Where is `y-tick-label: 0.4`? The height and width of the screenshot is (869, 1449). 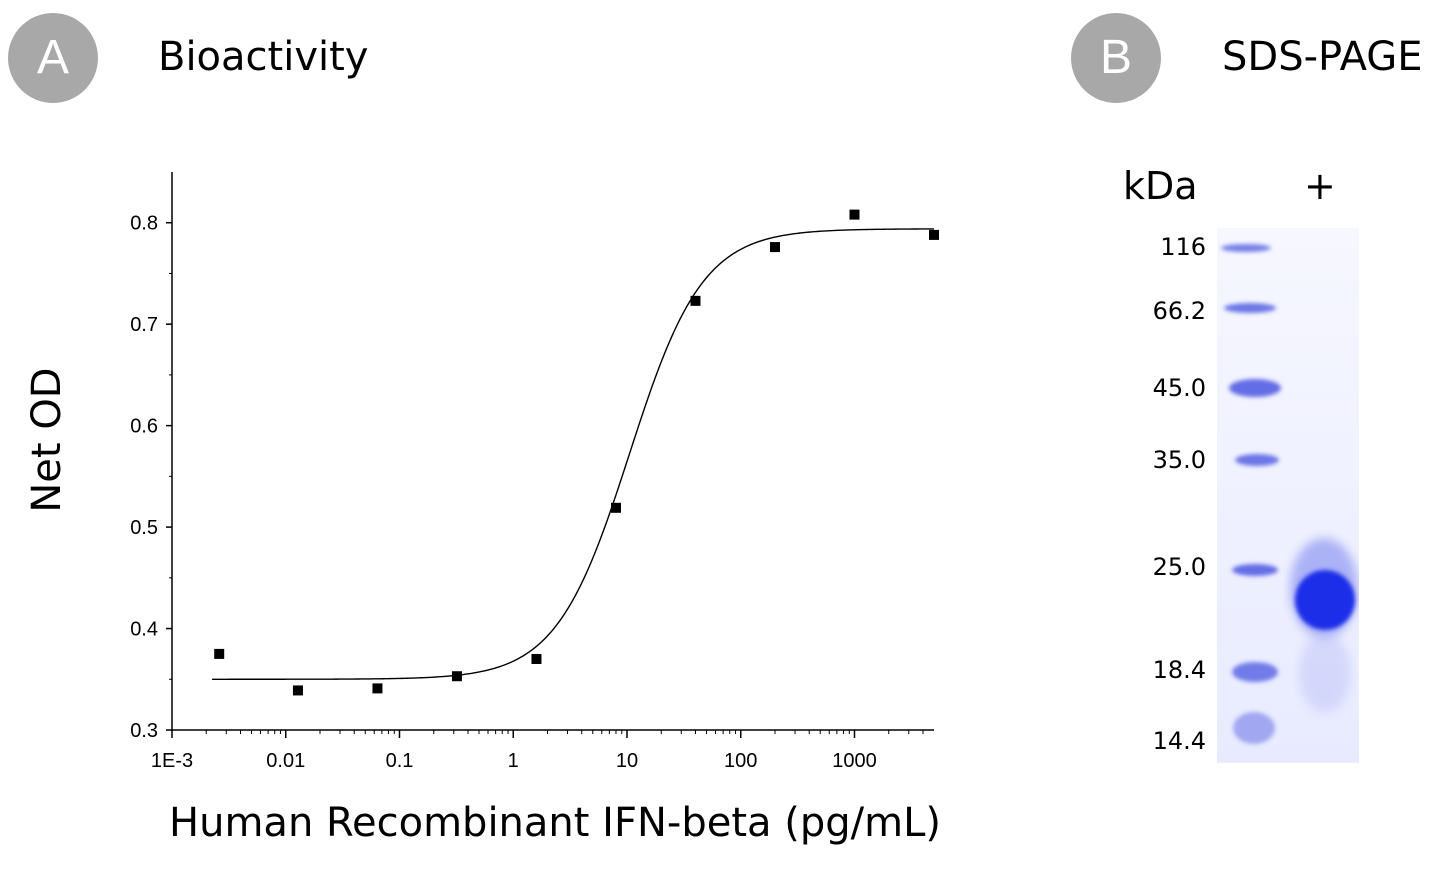 y-tick-label: 0.4 is located at coordinates (144, 630).